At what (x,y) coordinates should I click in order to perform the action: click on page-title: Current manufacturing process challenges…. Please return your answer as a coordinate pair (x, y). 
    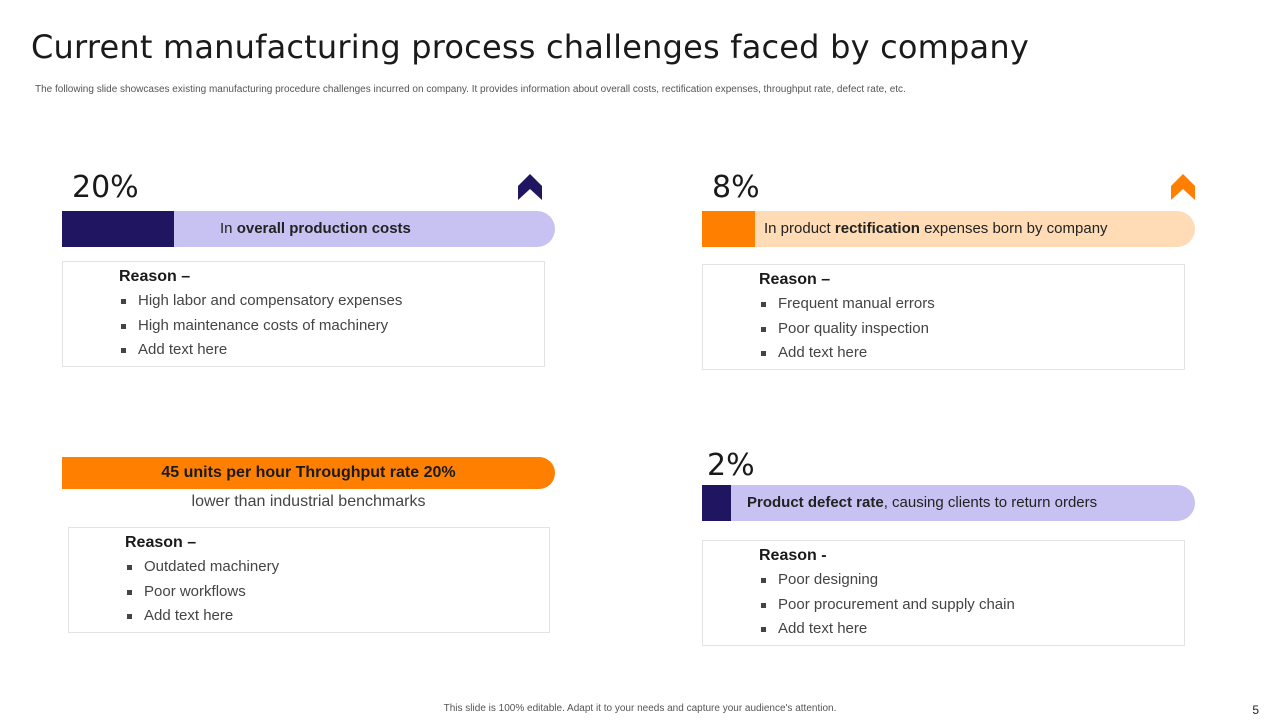
    Looking at the image, I should click on (530, 47).